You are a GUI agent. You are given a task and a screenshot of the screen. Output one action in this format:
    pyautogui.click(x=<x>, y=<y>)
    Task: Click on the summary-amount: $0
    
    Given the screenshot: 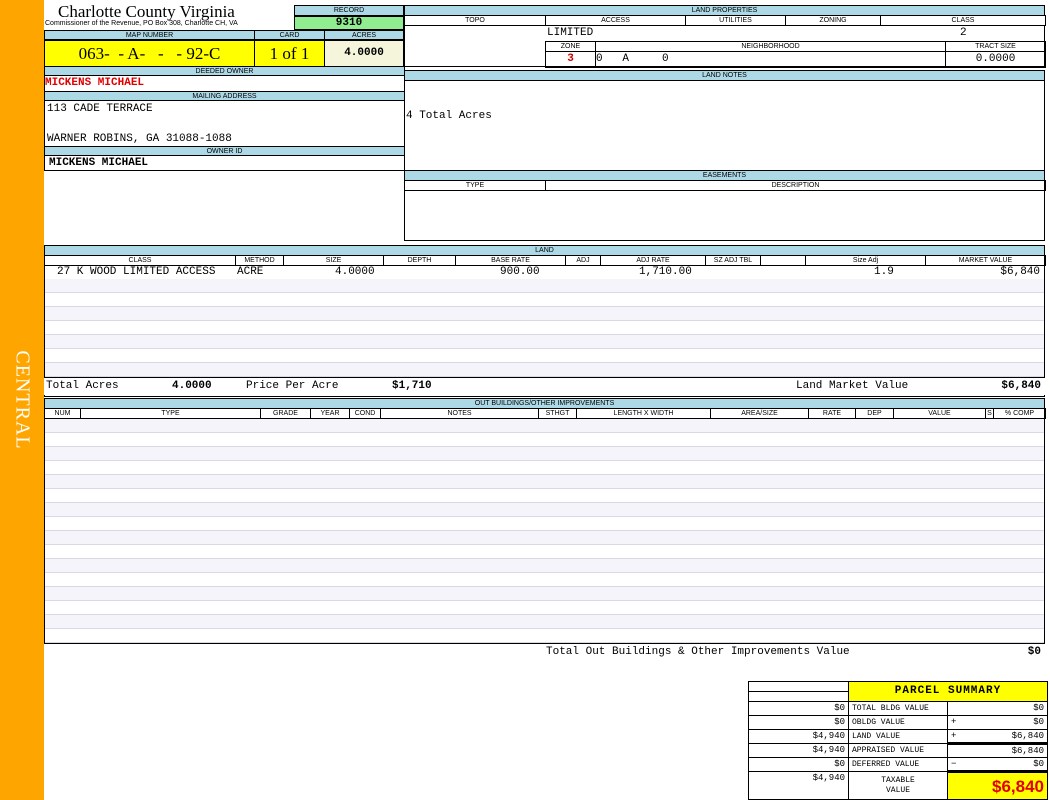 What is the action you would take?
    pyautogui.click(x=1039, y=763)
    